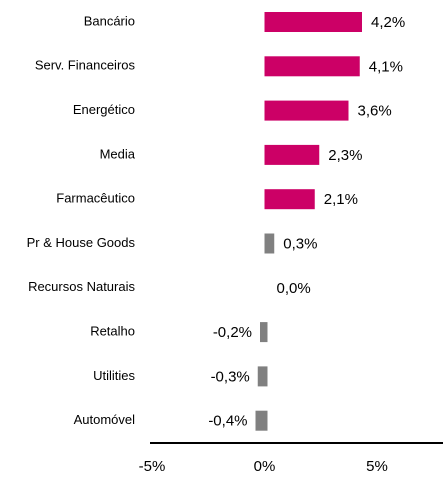 This screenshot has height=477, width=443. I want to click on category-label: Media, so click(118, 153).